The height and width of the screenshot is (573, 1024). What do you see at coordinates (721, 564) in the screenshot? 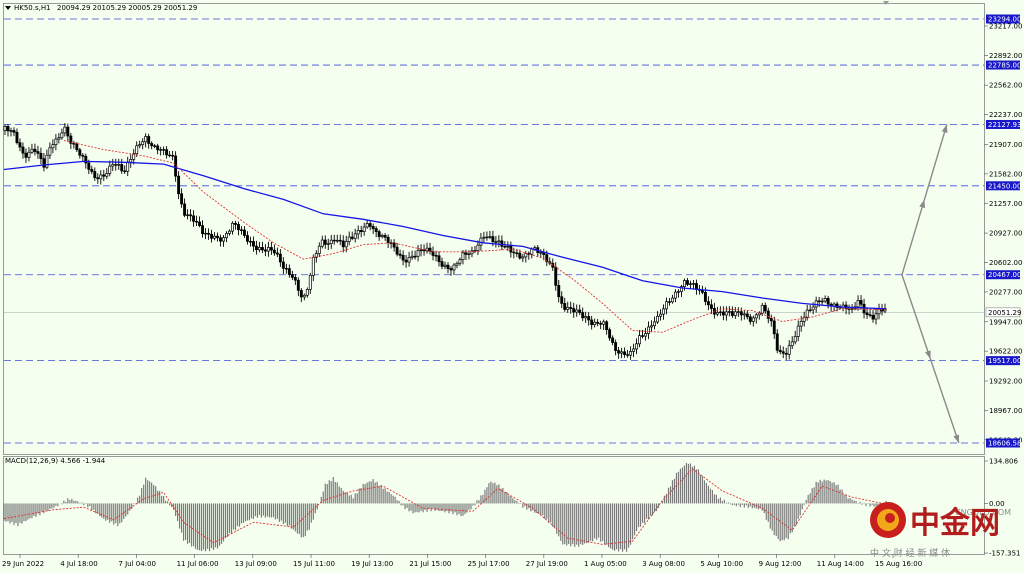
I see `time-tick-label: 5 Aug 10:00` at bounding box center [721, 564].